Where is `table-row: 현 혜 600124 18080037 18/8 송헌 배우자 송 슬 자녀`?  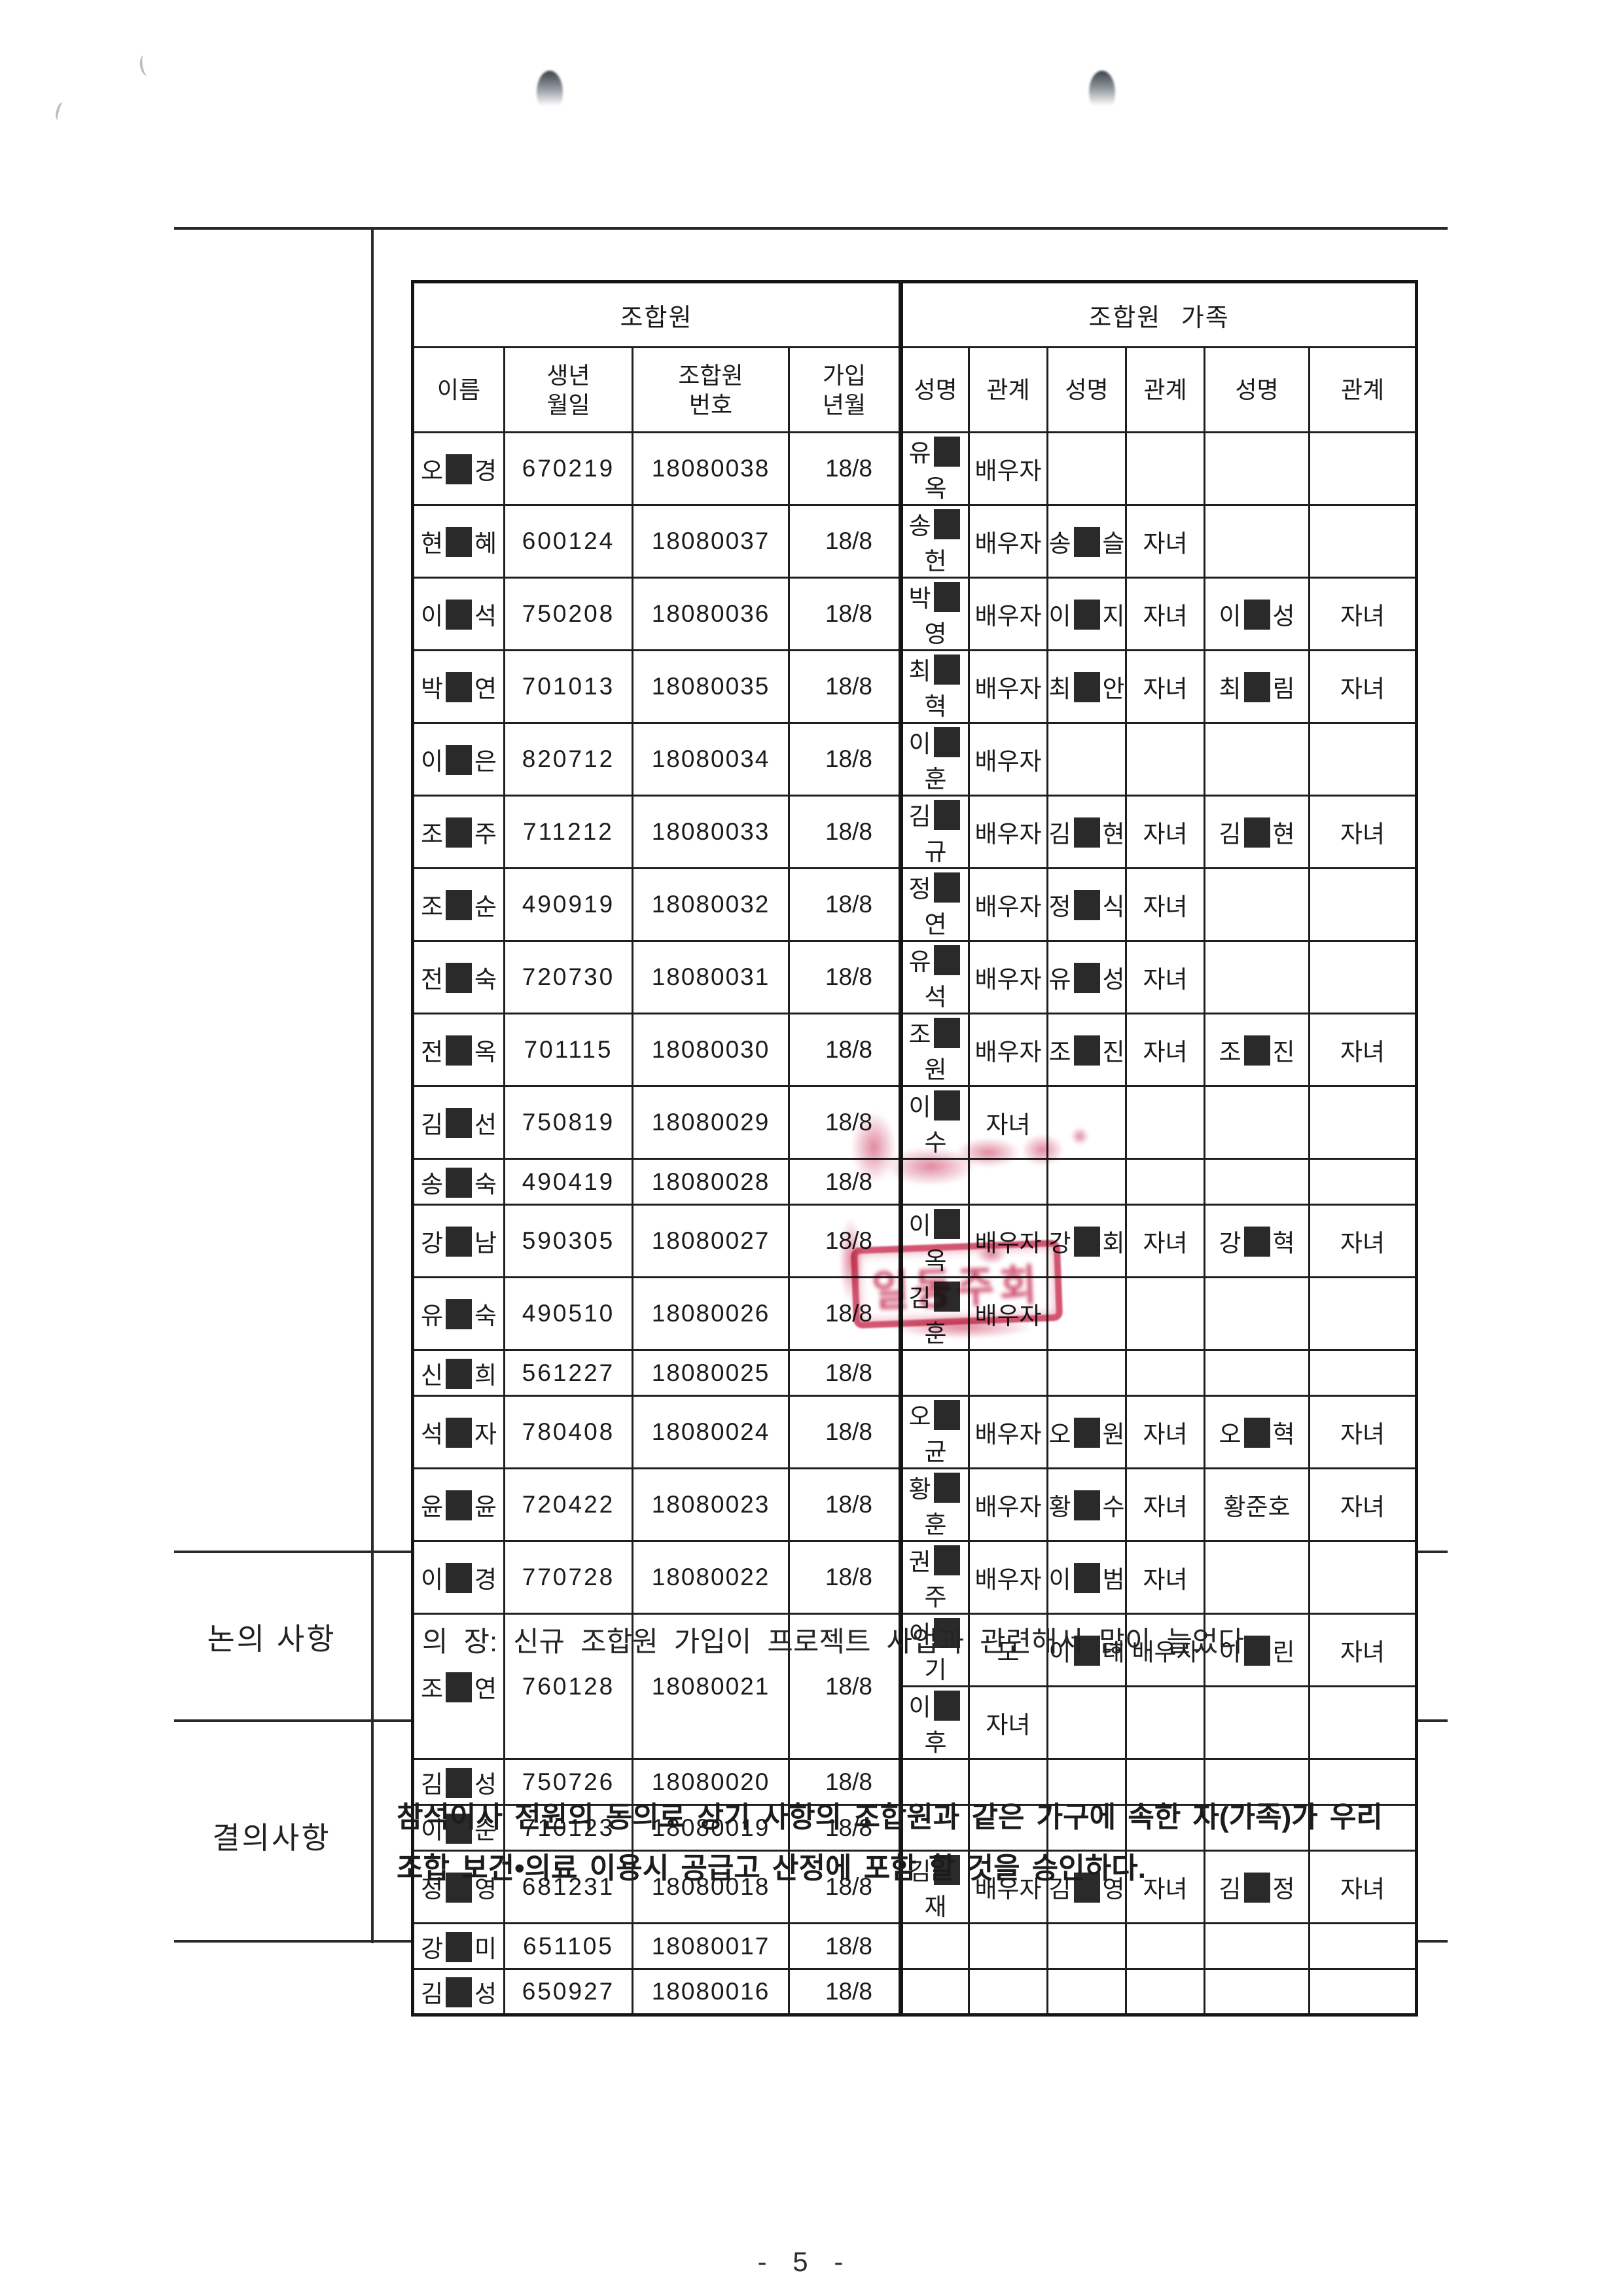 table-row: 현 혜 600124 18080037 18/8 송헌 배우자 송 슬 자녀 is located at coordinates (915, 541).